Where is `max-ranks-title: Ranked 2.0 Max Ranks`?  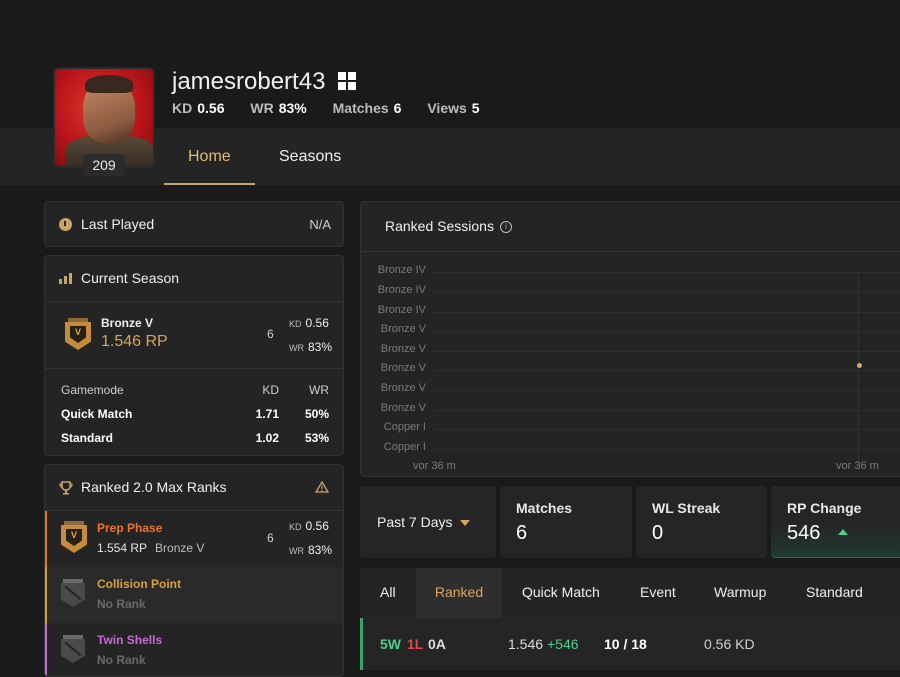 max-ranks-title: Ranked 2.0 Max Ranks is located at coordinates (154, 487).